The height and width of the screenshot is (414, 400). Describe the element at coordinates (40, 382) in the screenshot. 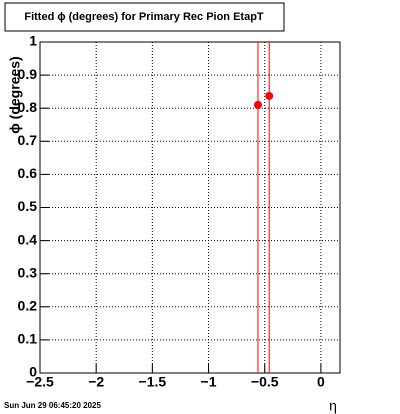

I see `x-tick-label: −2.5` at that location.